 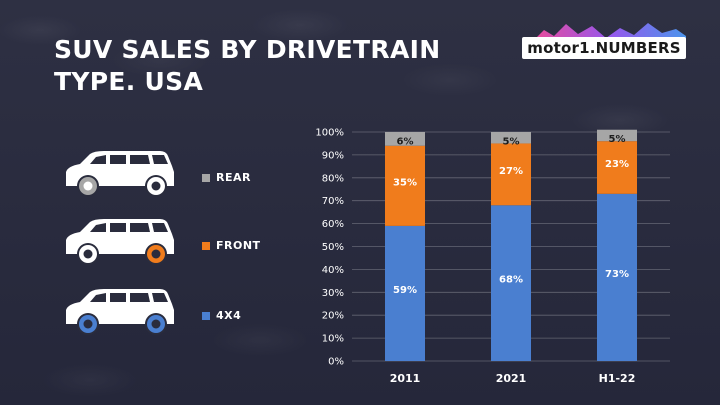 What do you see at coordinates (206, 246) in the screenshot?
I see `legend-swatch-front` at bounding box center [206, 246].